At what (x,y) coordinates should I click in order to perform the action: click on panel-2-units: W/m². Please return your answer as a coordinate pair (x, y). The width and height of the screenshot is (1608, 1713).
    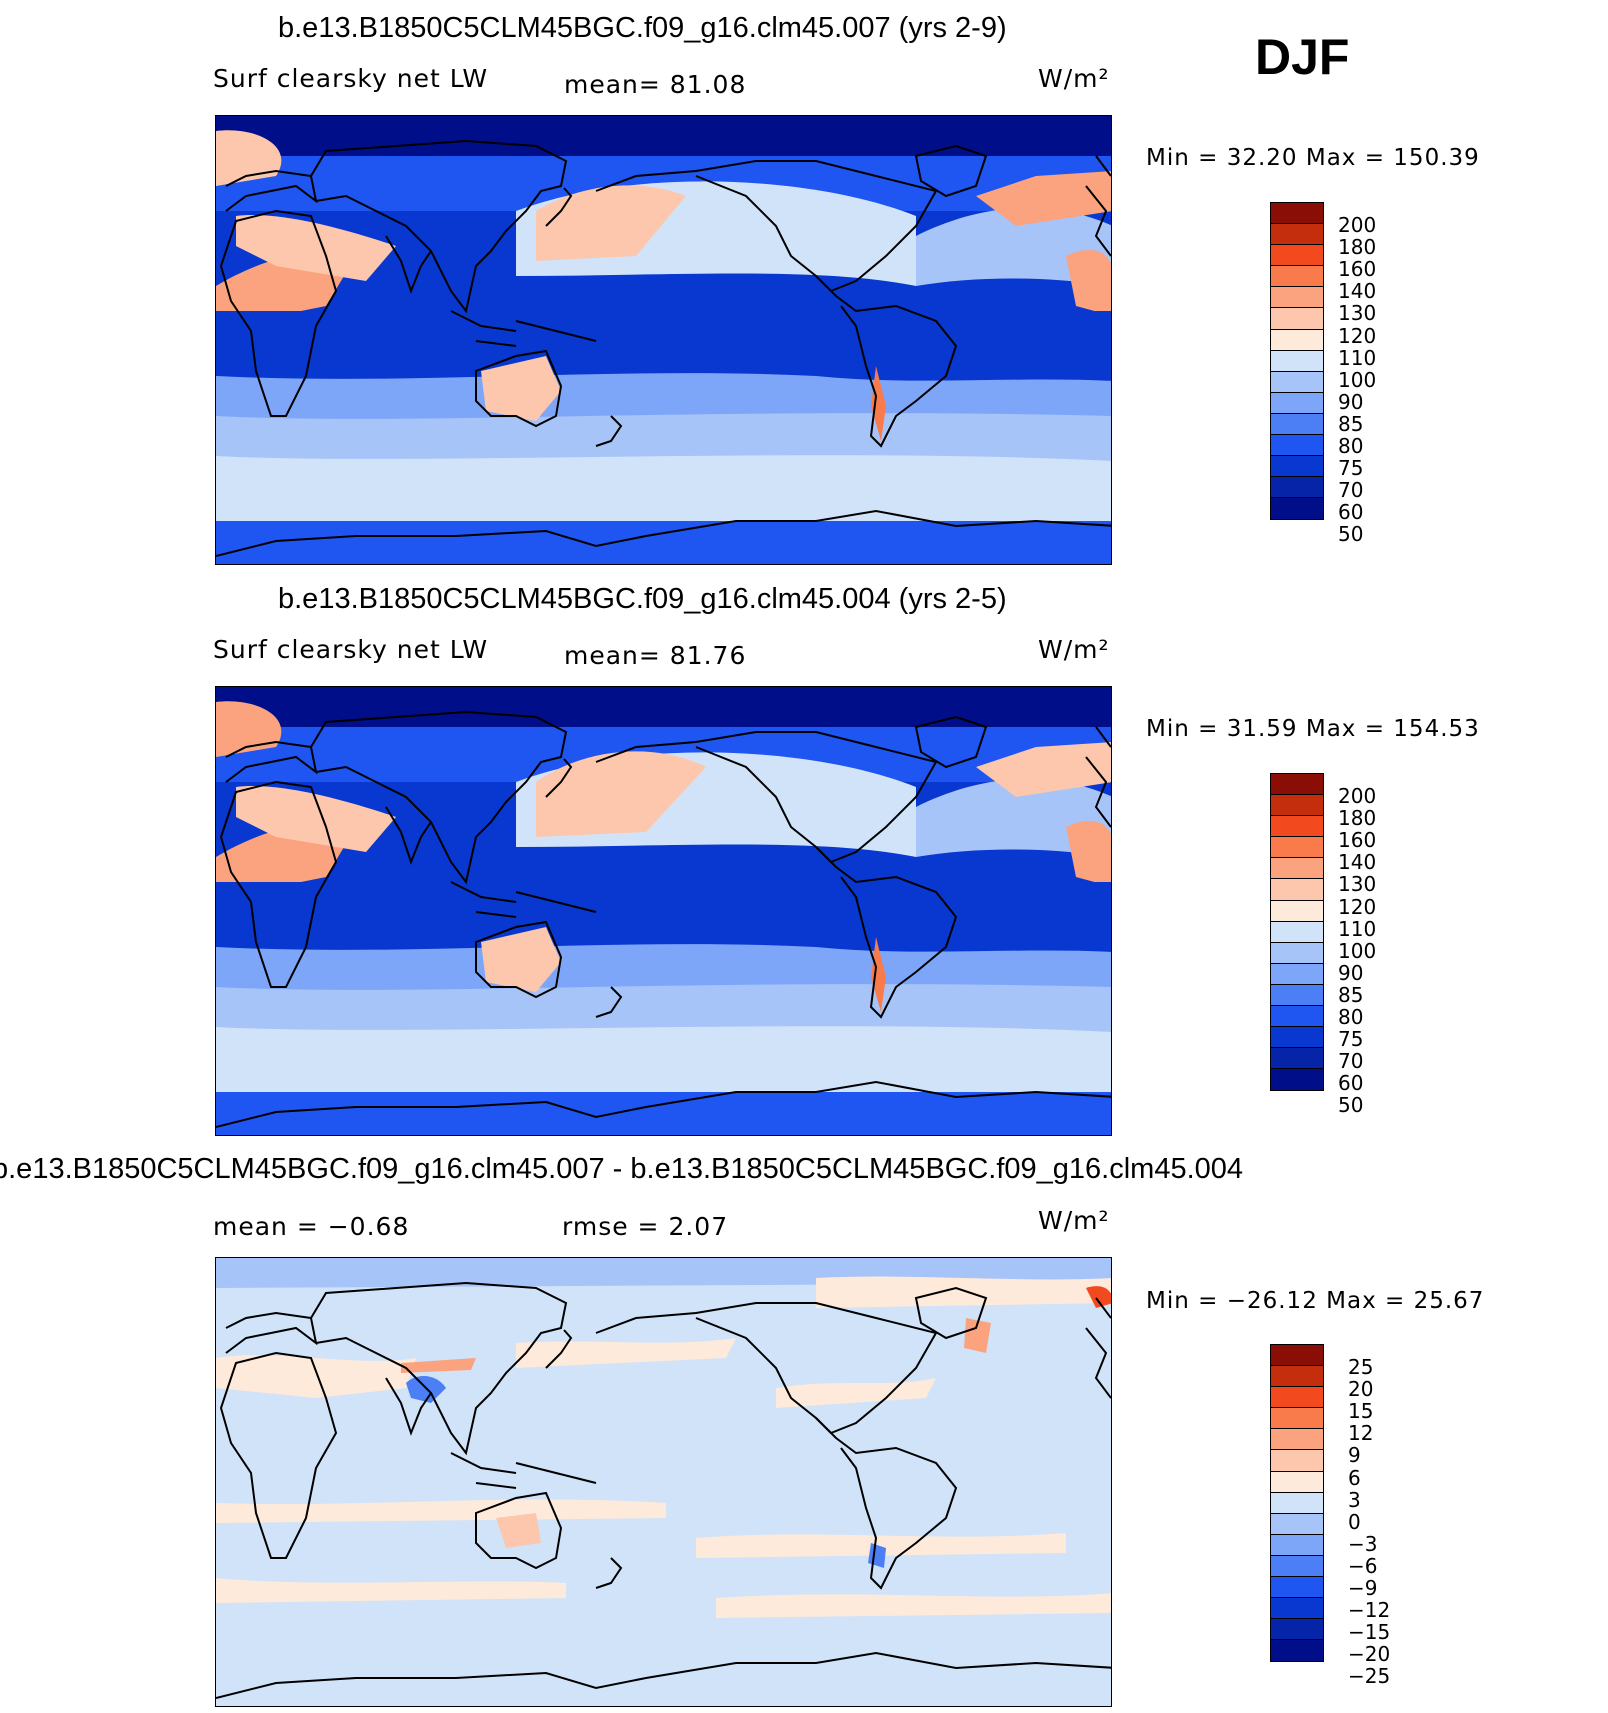
    Looking at the image, I should click on (1074, 649).